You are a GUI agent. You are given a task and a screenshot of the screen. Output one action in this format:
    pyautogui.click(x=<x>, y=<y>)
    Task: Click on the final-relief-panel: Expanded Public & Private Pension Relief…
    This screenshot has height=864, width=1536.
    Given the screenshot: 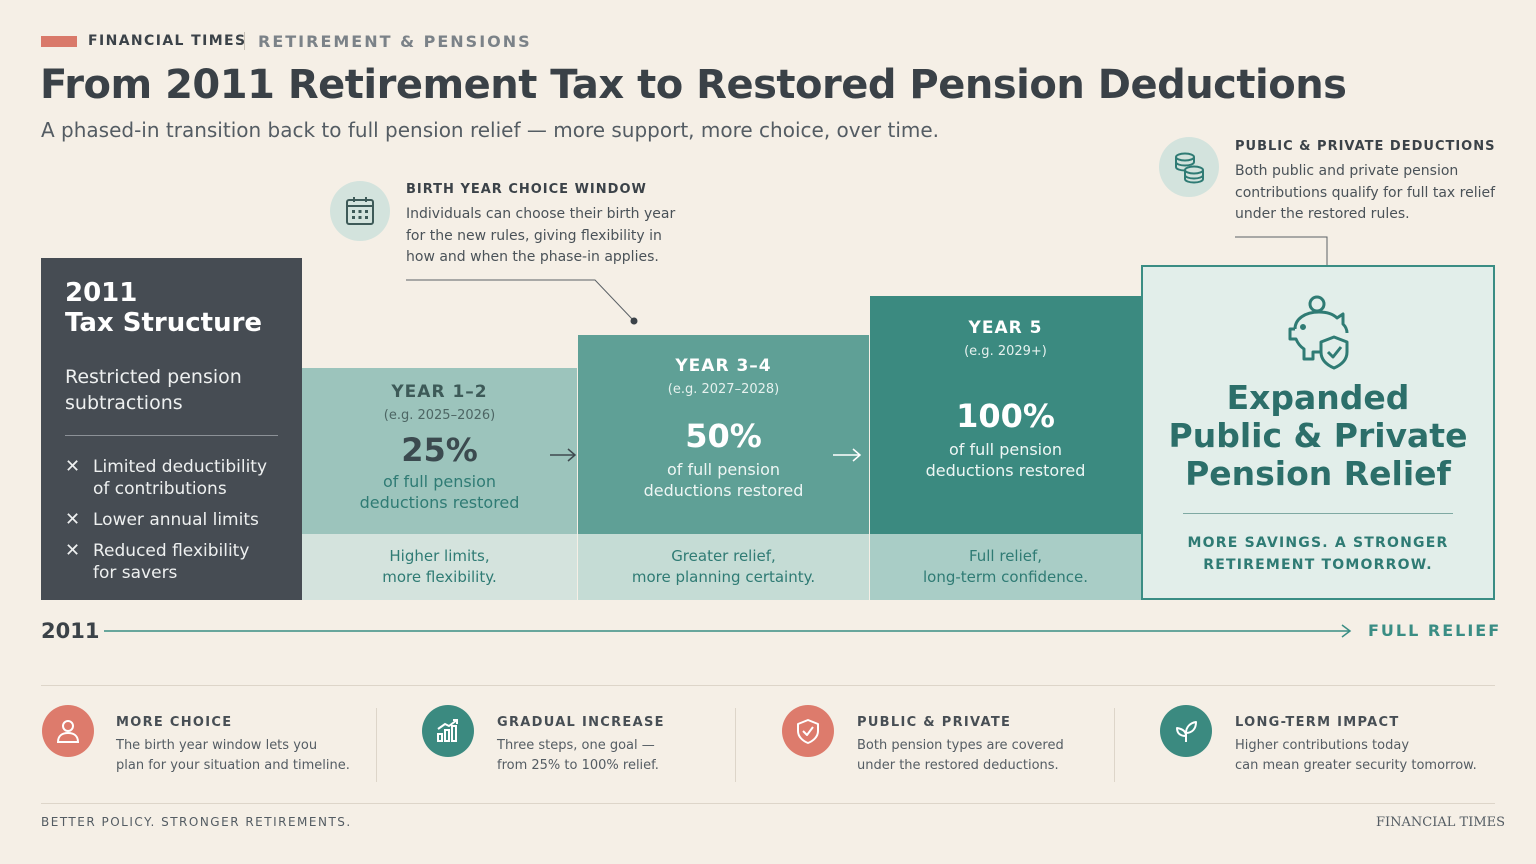 What is the action you would take?
    pyautogui.click(x=1318, y=432)
    